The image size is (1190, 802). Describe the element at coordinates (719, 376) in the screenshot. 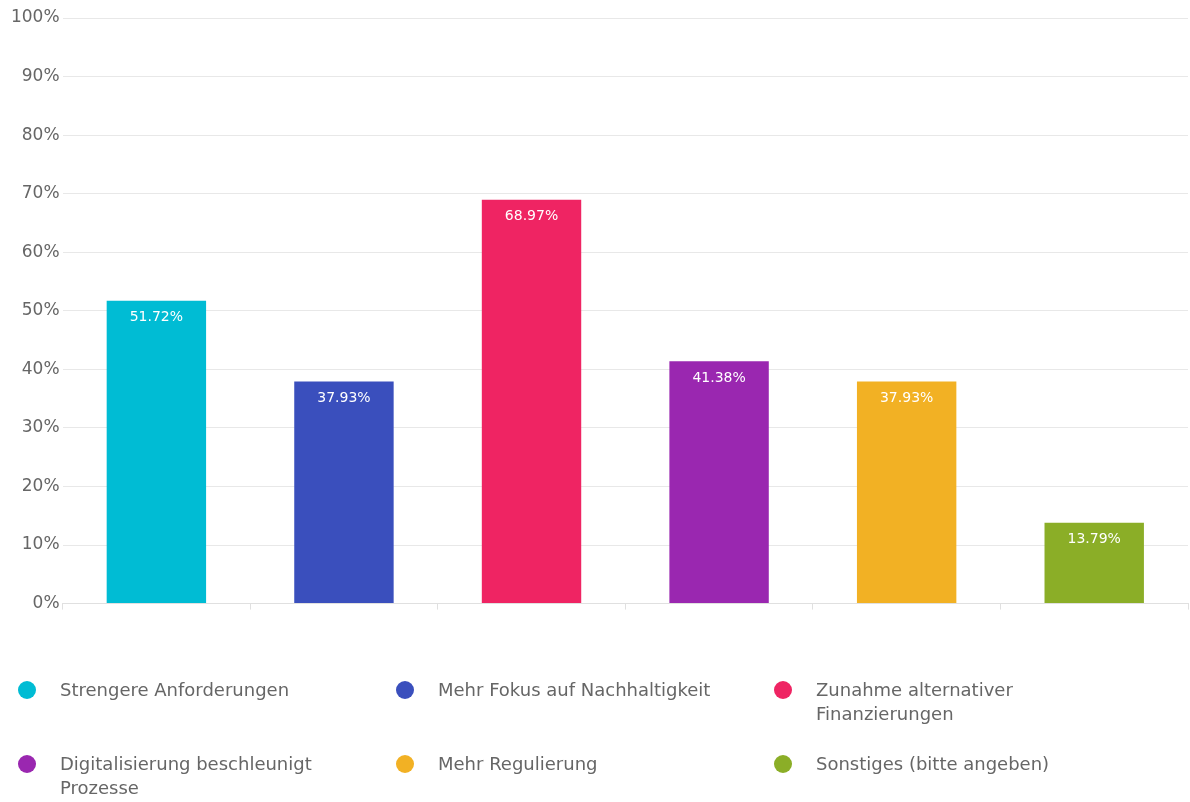

I see `data-label: 41.38%` at that location.